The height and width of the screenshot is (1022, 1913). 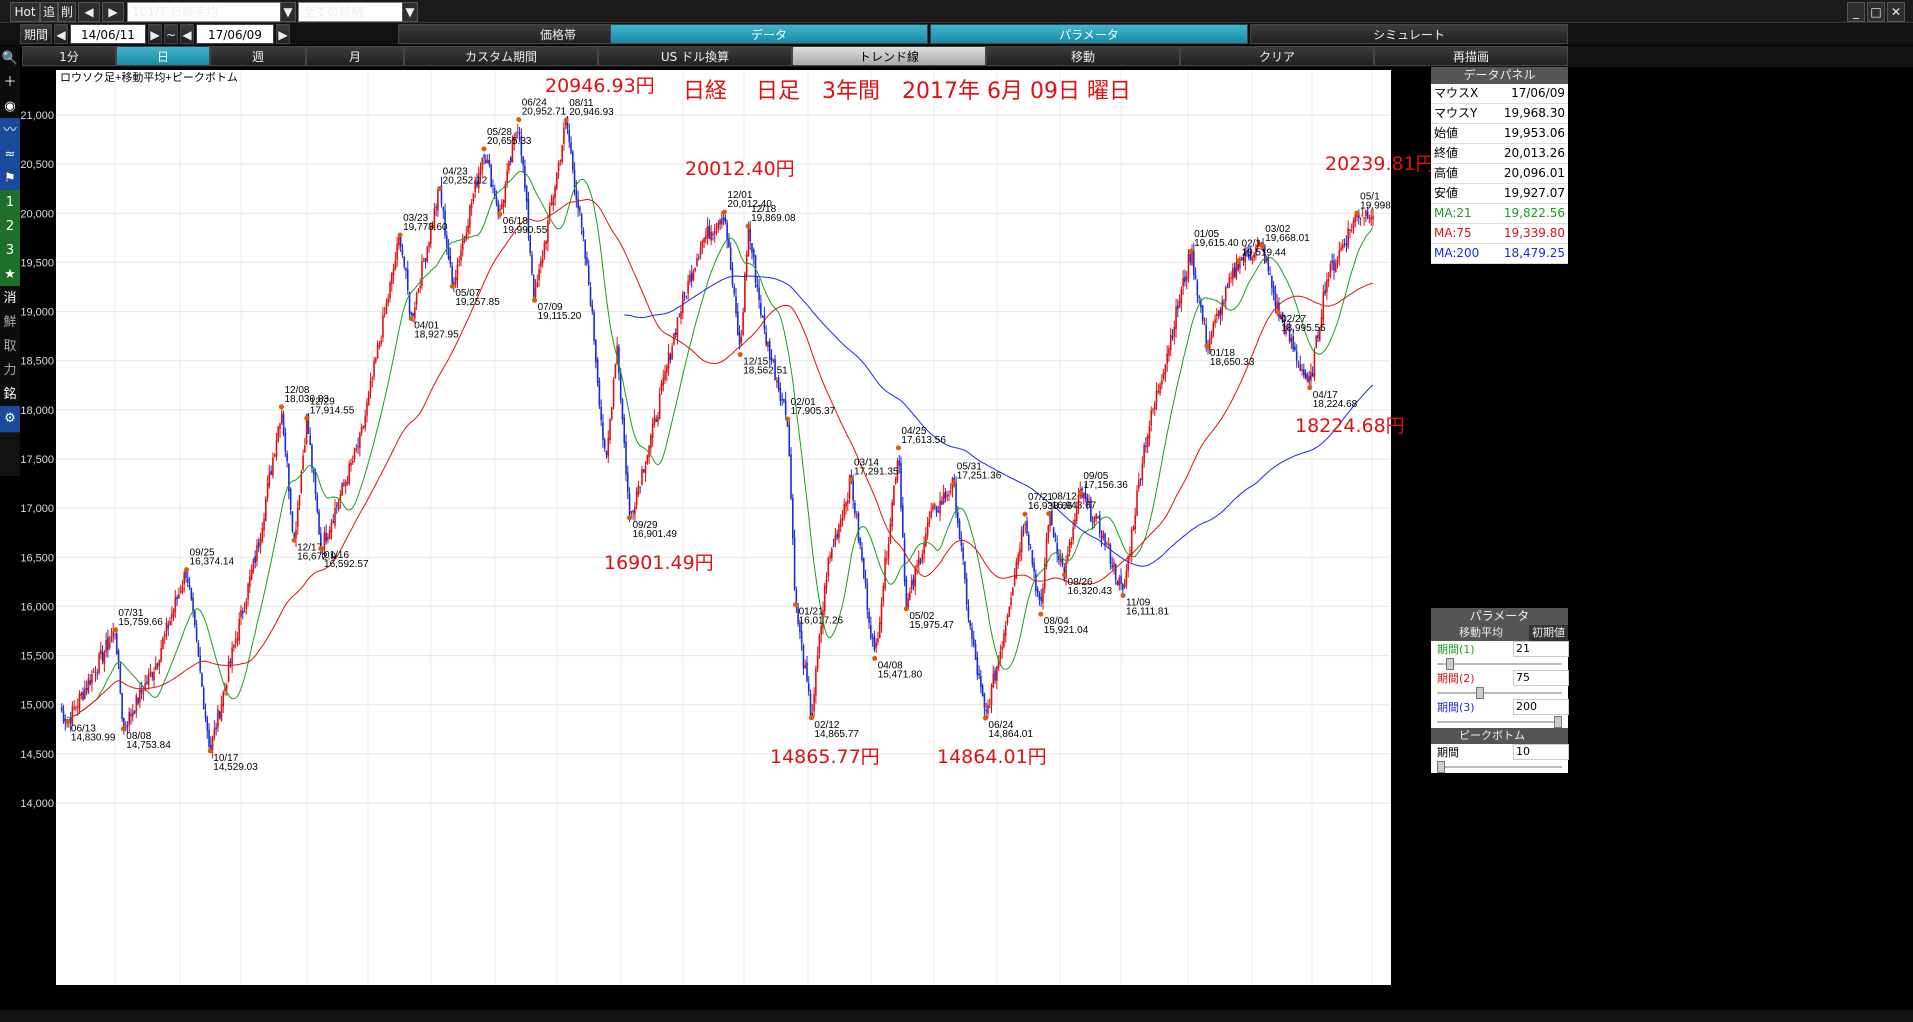 What do you see at coordinates (1541, 707) in the screenshot?
I see `period-3-input: 200` at bounding box center [1541, 707].